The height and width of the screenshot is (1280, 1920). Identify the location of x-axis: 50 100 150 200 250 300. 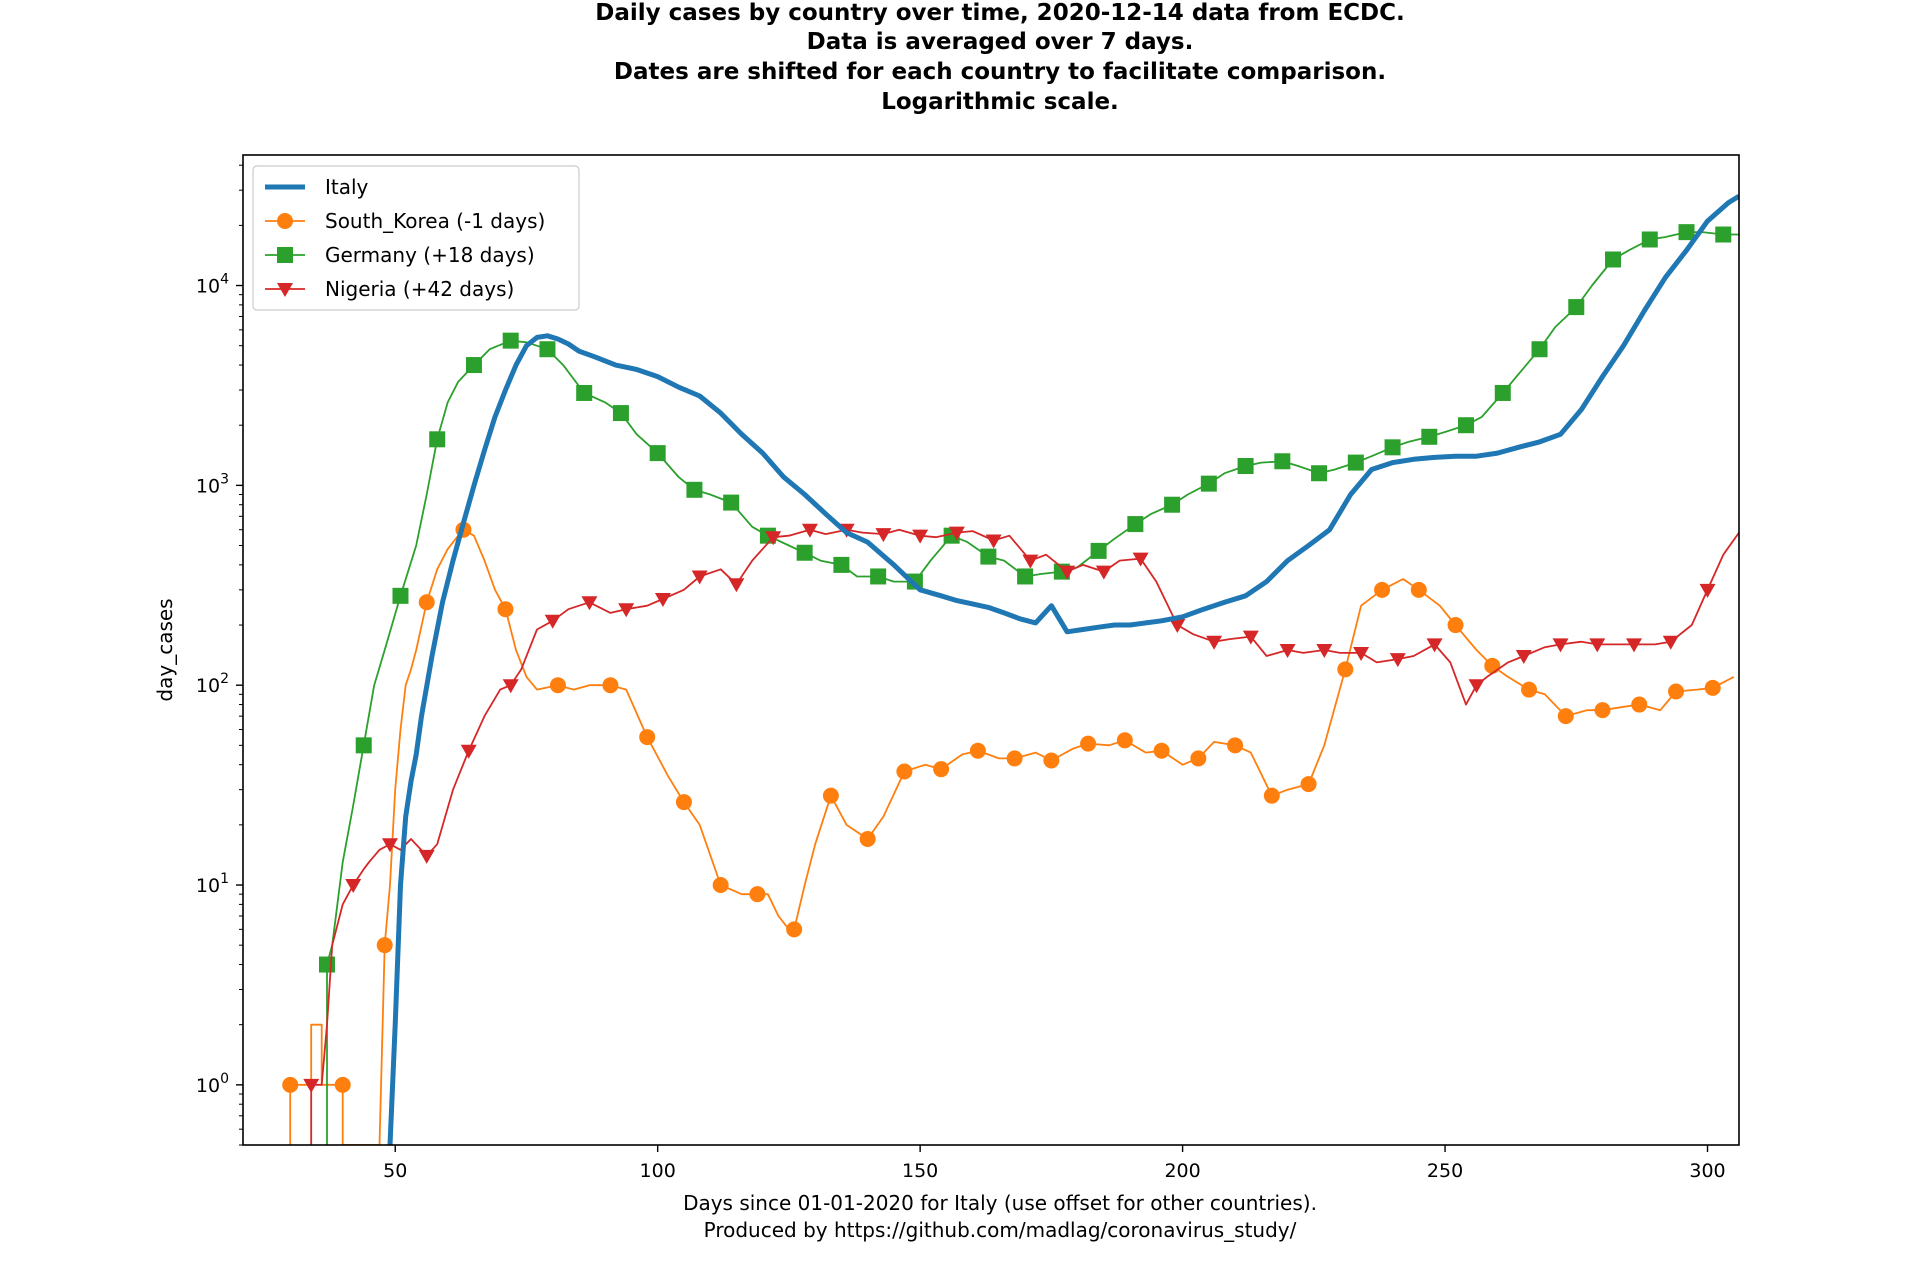
(1054, 1163).